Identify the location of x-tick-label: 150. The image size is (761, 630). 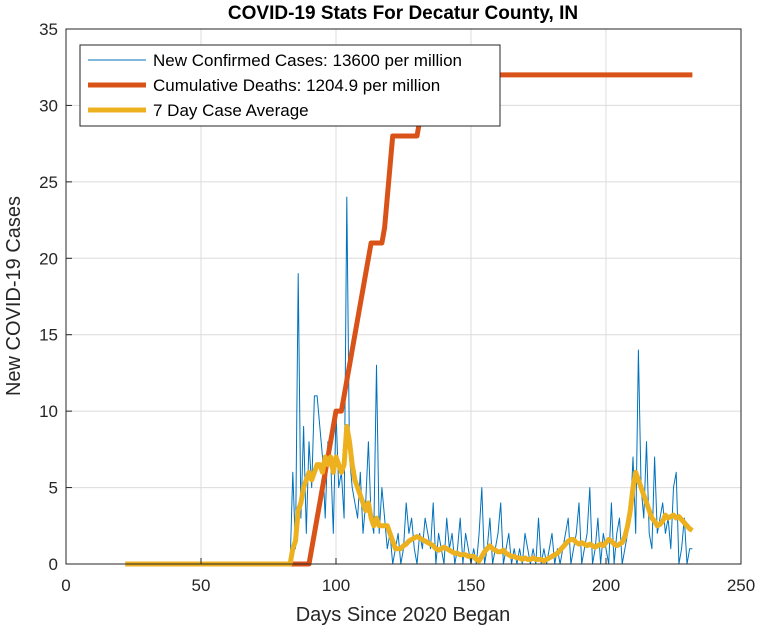
(471, 585).